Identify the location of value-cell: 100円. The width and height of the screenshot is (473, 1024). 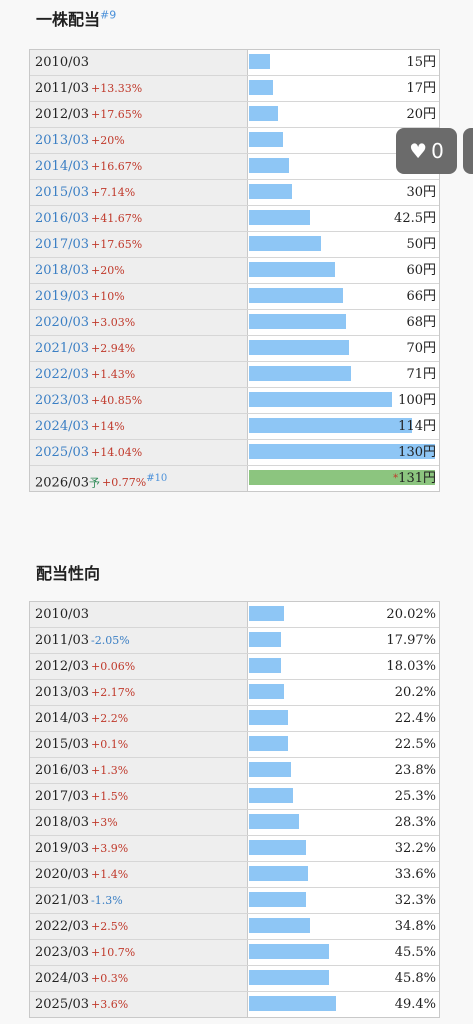
(343, 400).